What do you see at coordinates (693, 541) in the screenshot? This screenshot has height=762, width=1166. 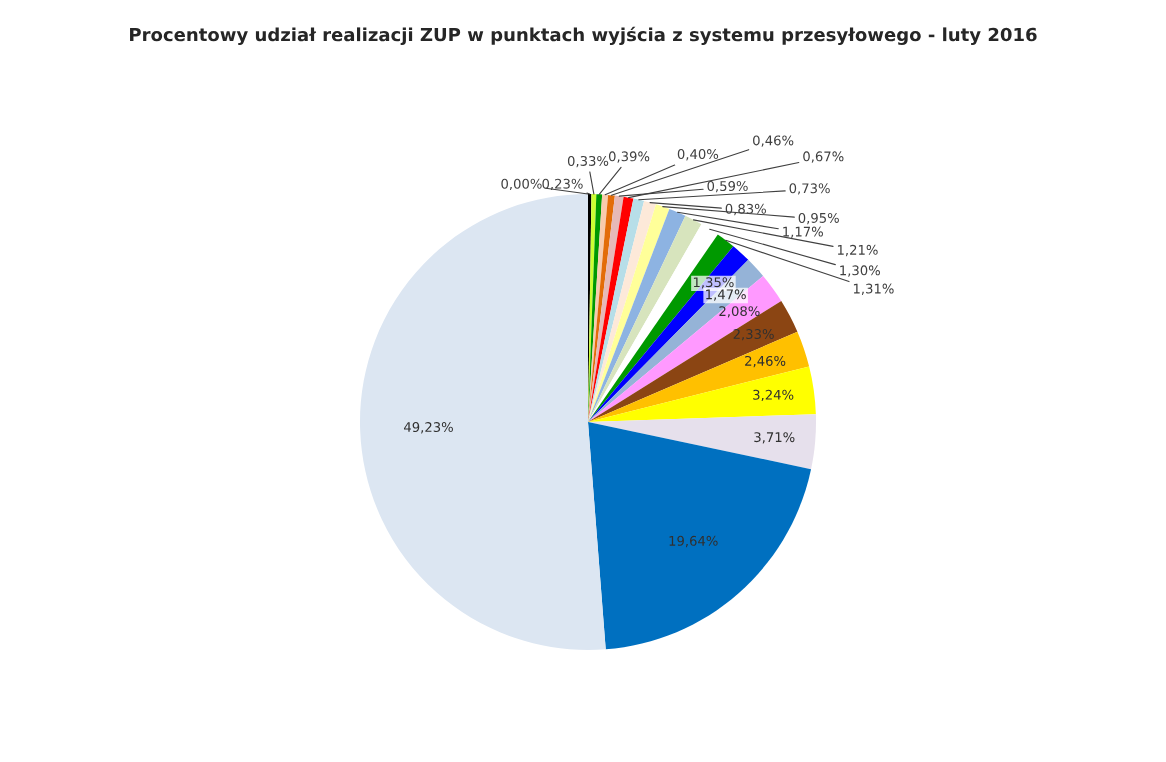 I see `data-label: 19,64%` at bounding box center [693, 541].